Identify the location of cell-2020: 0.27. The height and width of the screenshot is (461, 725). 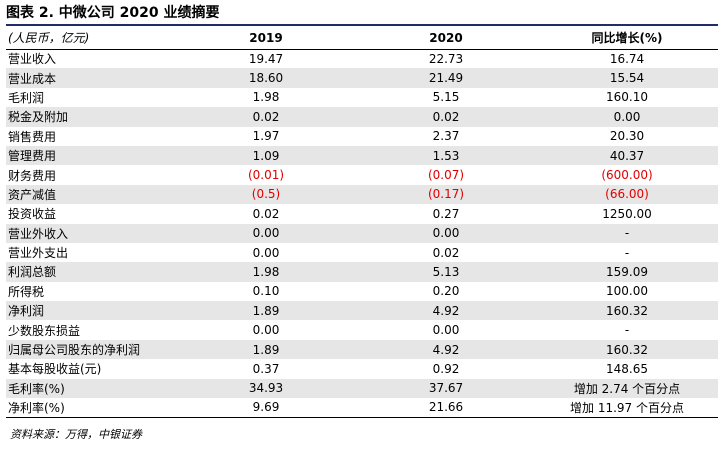
(446, 213).